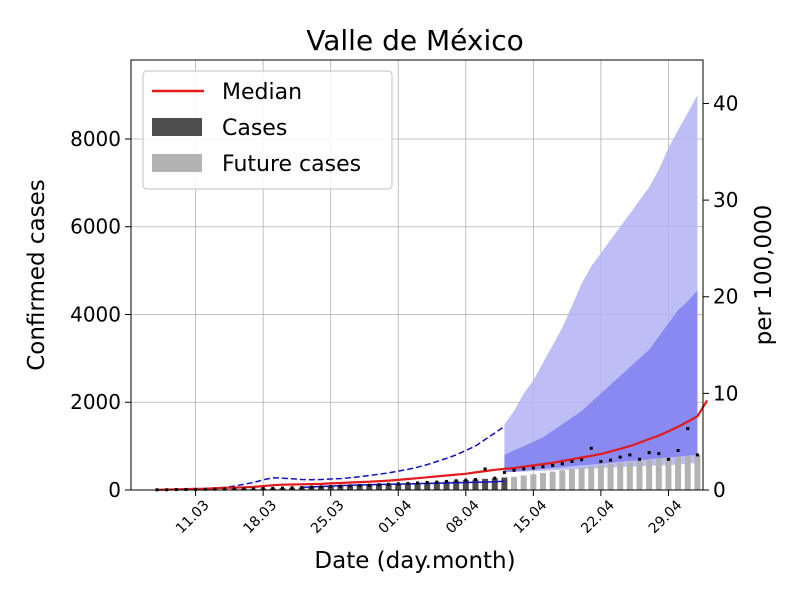  I want to click on chart-title: Valle de México, so click(415, 40).